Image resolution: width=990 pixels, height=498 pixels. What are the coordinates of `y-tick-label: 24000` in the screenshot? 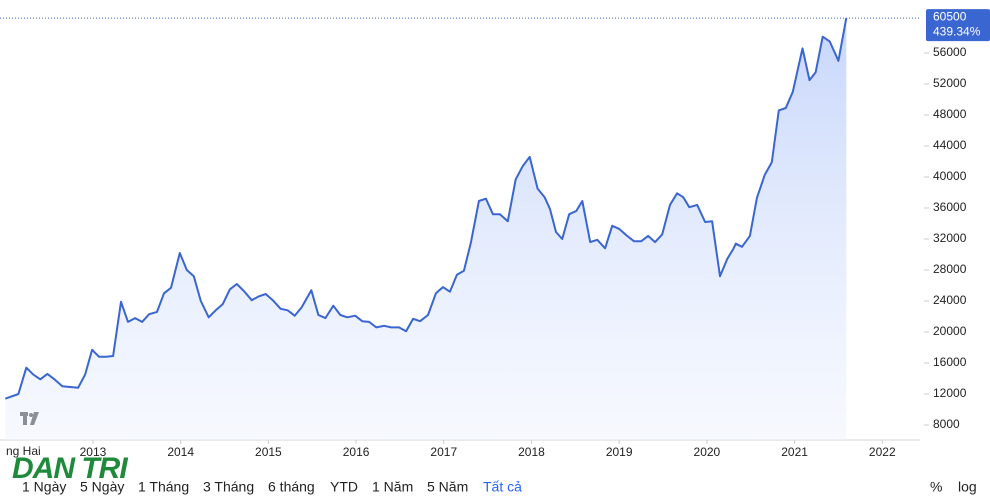 It's located at (950, 300).